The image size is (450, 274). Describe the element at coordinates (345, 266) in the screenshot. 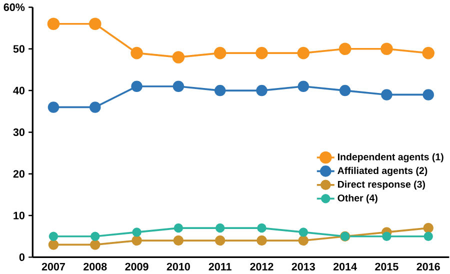

I see `x-tick-label: 2014` at that location.